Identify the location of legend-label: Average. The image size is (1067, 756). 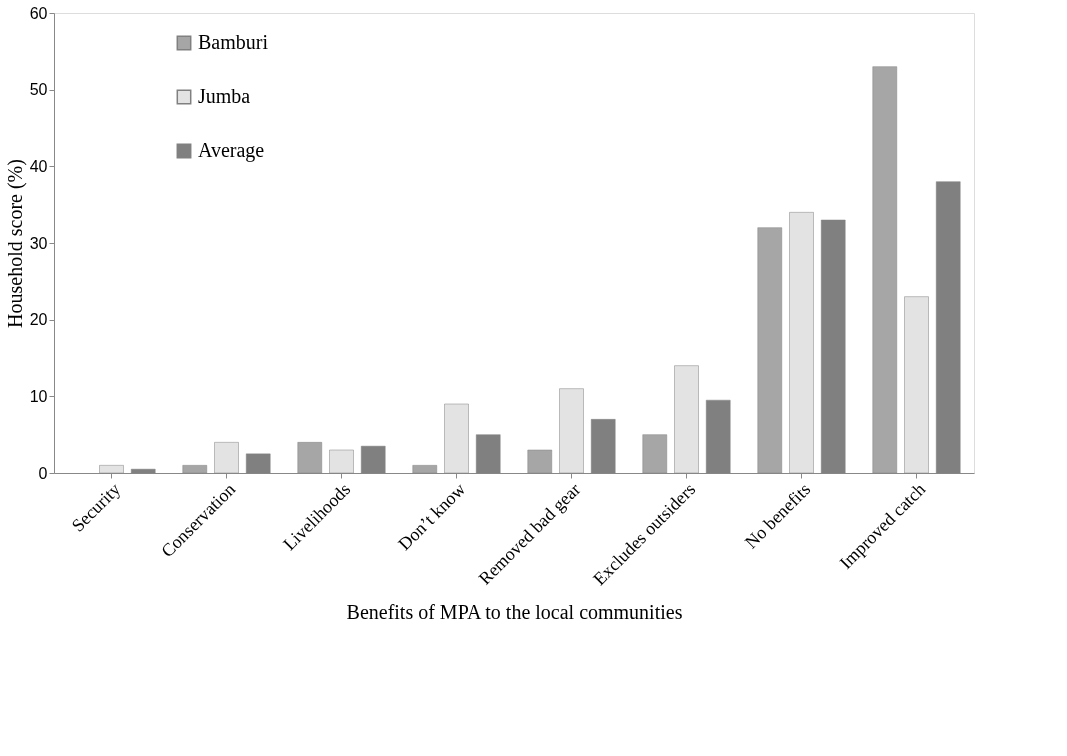
(231, 150).